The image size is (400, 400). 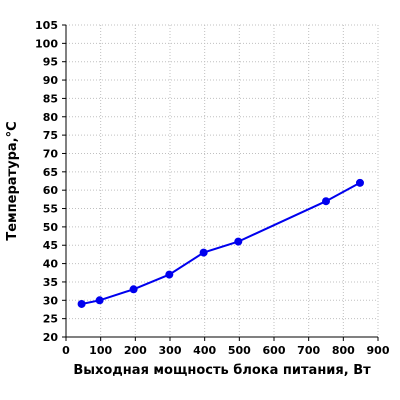 What do you see at coordinates (308, 350) in the screenshot?
I see `x-tick-label: 700` at bounding box center [308, 350].